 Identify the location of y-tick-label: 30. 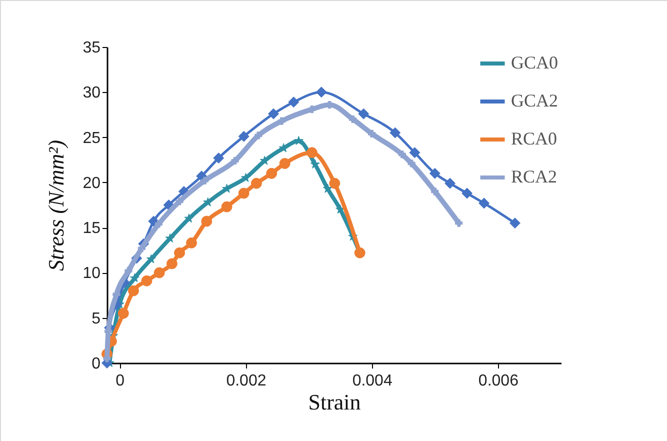
(91, 93).